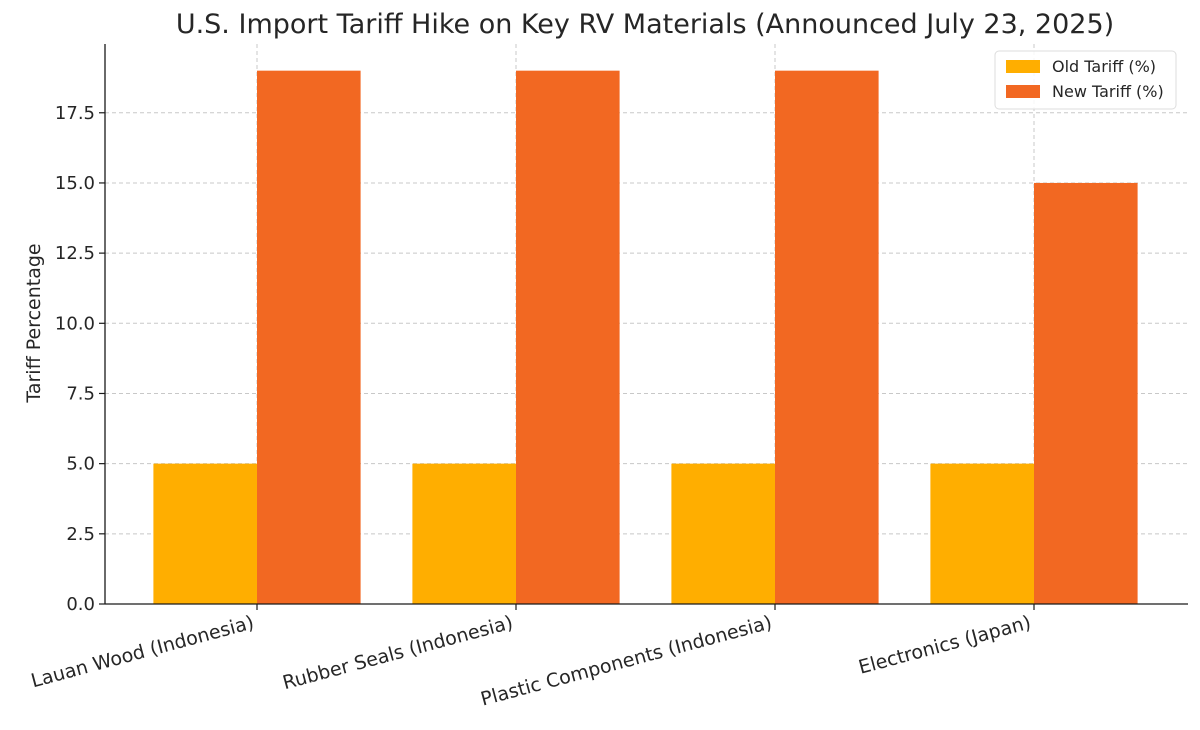  Describe the element at coordinates (80, 393) in the screenshot. I see `y-tick-label: 7.5` at that location.